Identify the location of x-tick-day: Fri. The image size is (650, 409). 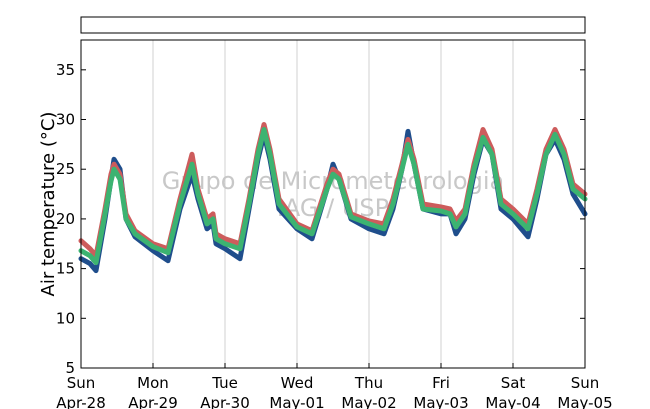
(441, 383).